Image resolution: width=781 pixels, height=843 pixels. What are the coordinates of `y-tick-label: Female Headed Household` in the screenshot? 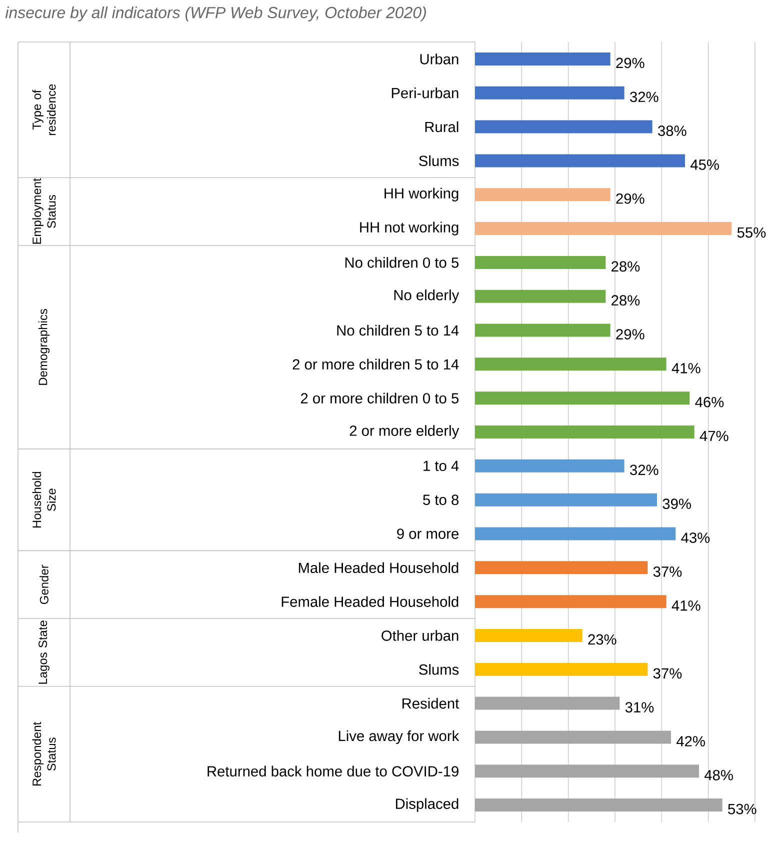 It's located at (370, 601).